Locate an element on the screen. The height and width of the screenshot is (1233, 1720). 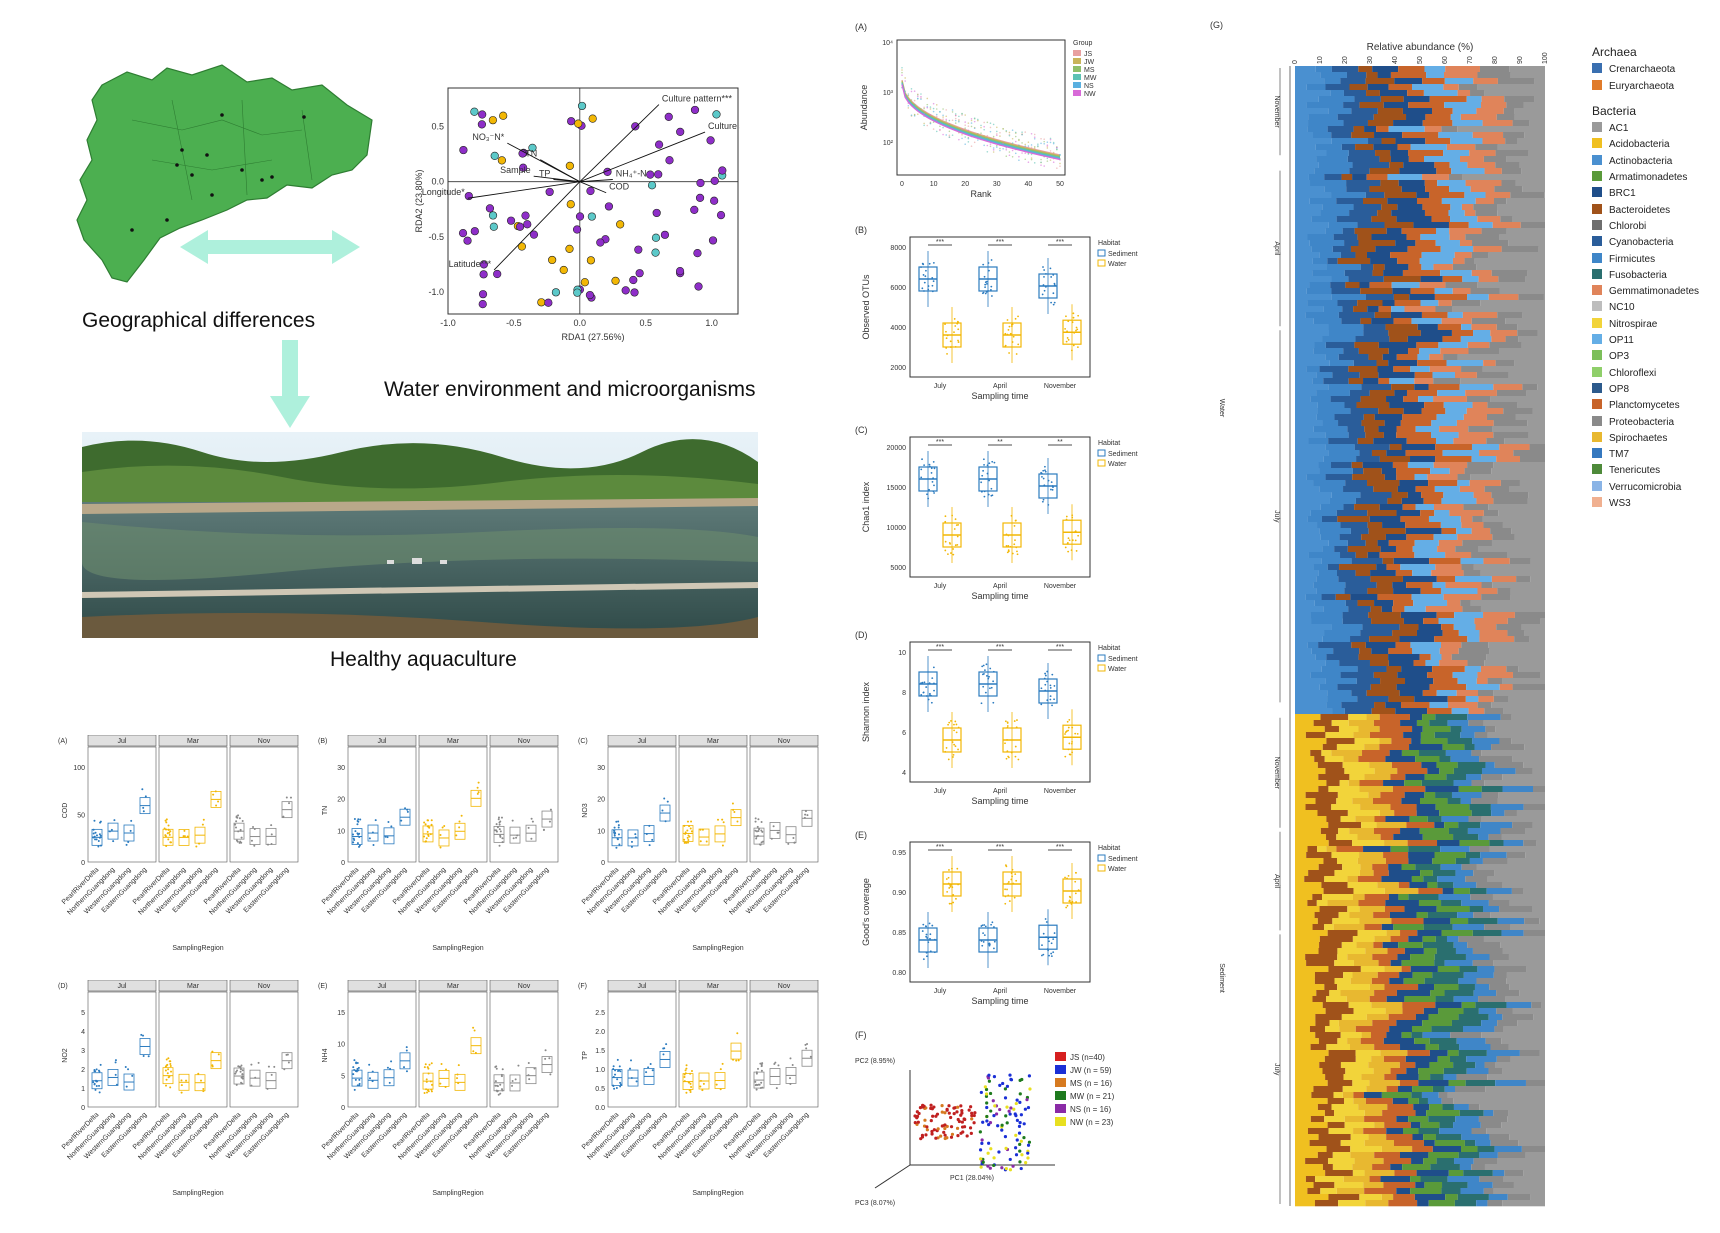
rda-arrow is located at coordinates (560, 171).